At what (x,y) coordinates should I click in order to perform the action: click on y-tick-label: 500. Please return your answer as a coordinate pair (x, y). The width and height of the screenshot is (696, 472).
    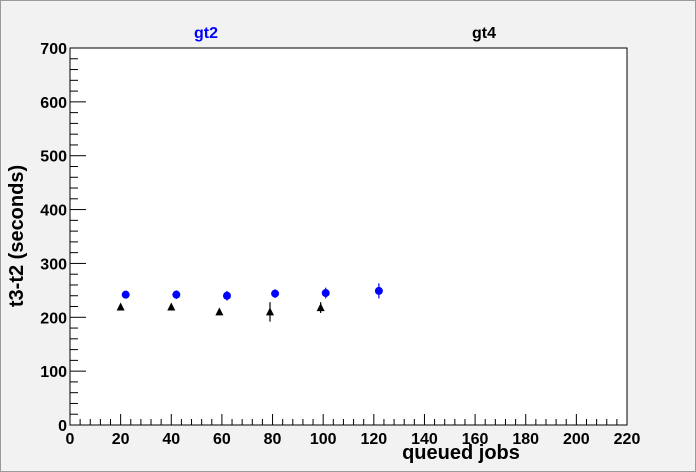
    Looking at the image, I should click on (53, 157).